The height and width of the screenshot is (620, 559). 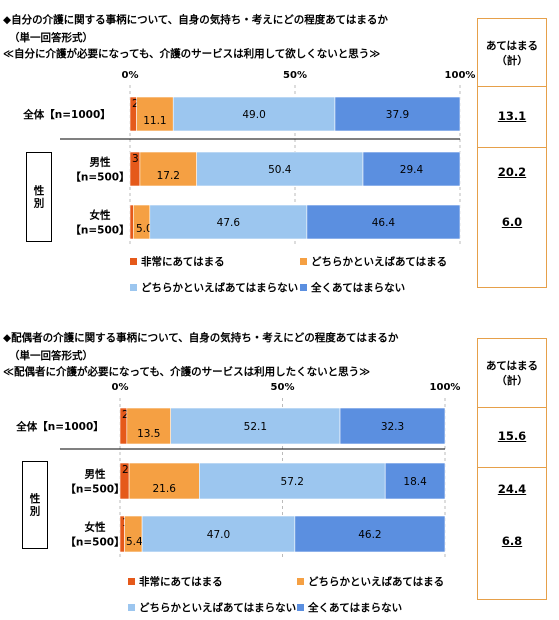 What do you see at coordinates (201, 338) in the screenshot?
I see `chart-title: ◆配偶者の介護に関する事柄について、自身の気持ち・考えにどの程度あてはまるか` at bounding box center [201, 338].